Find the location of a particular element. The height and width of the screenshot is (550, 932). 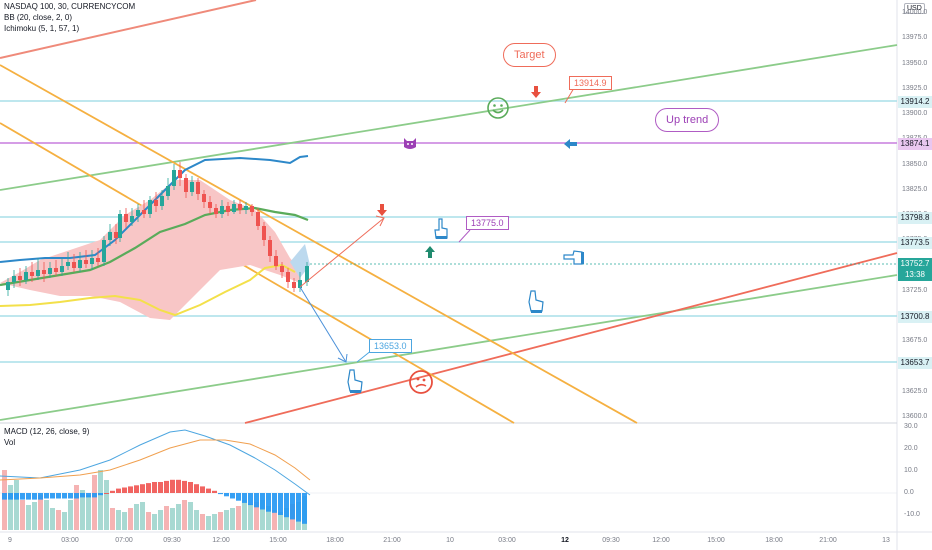

price-label-13653: 13653.0 is located at coordinates (390, 346).